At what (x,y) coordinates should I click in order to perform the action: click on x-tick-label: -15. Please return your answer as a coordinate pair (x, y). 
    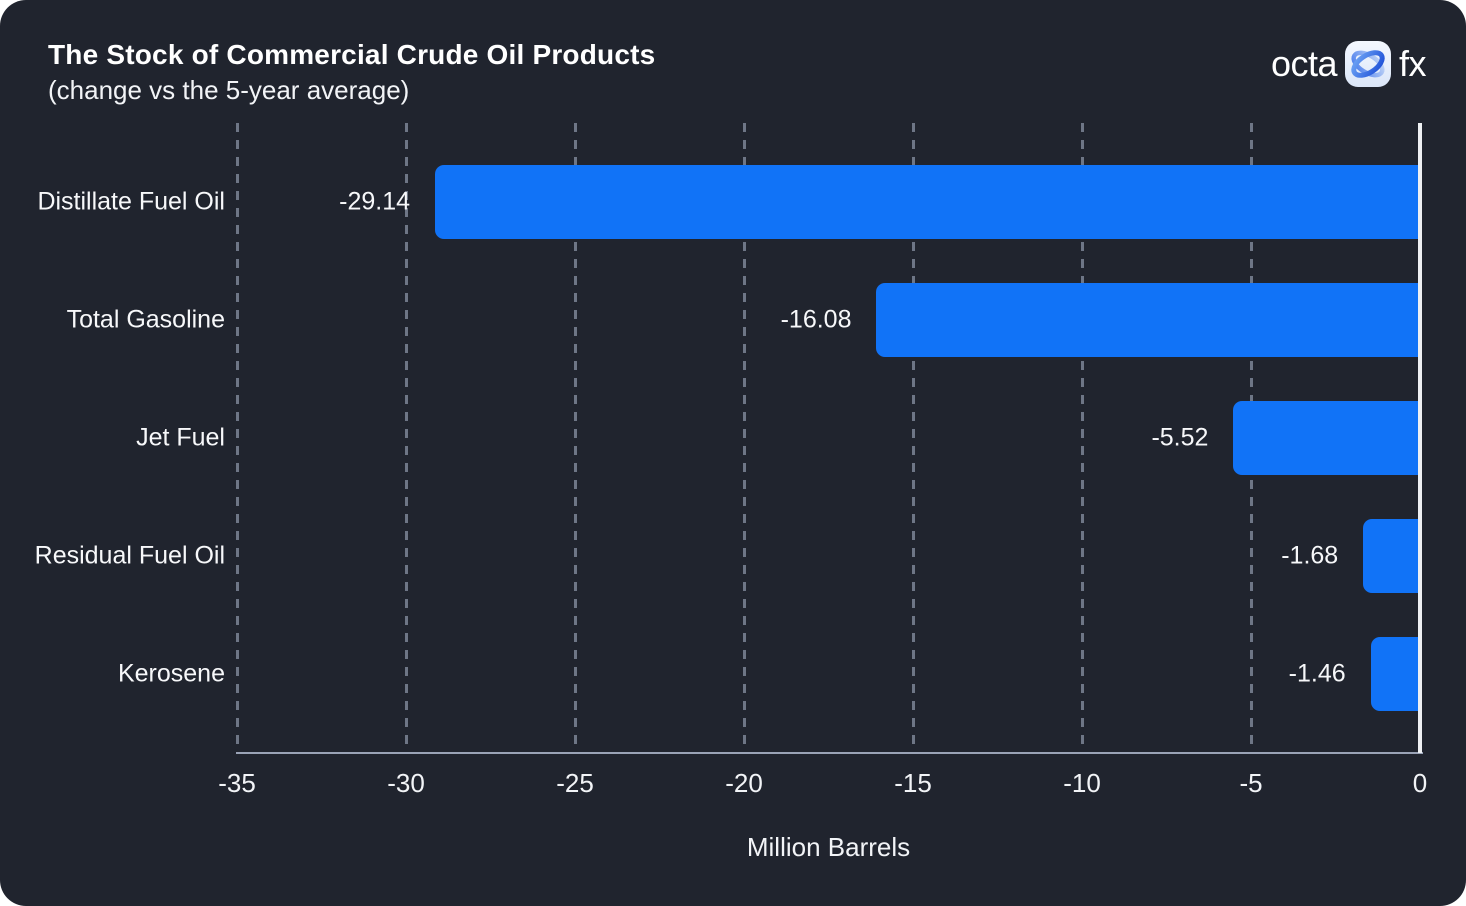
    Looking at the image, I should click on (913, 783).